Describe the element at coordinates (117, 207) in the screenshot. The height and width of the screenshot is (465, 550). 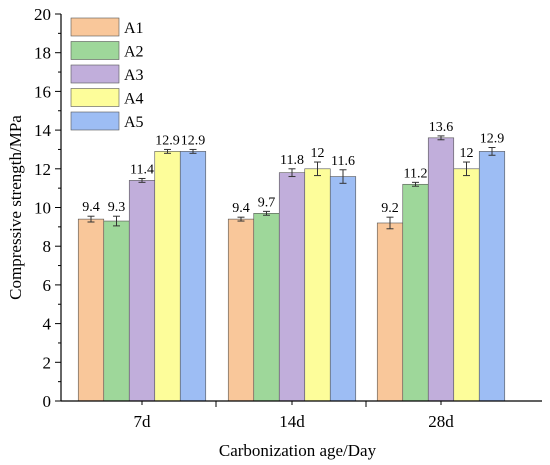
I see `data-label-a2-7d: 9.3` at that location.